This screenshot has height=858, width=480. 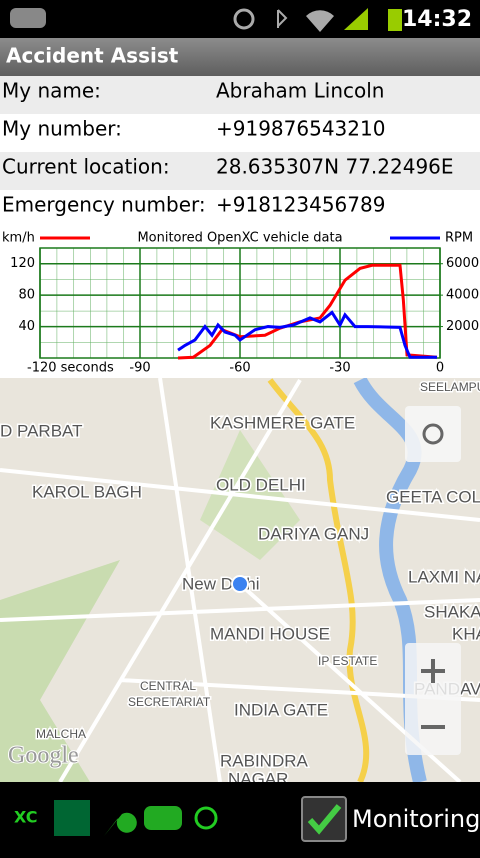 What do you see at coordinates (239, 238) in the screenshot?
I see `chart-title: Monitored OpenXC vehicle data` at bounding box center [239, 238].